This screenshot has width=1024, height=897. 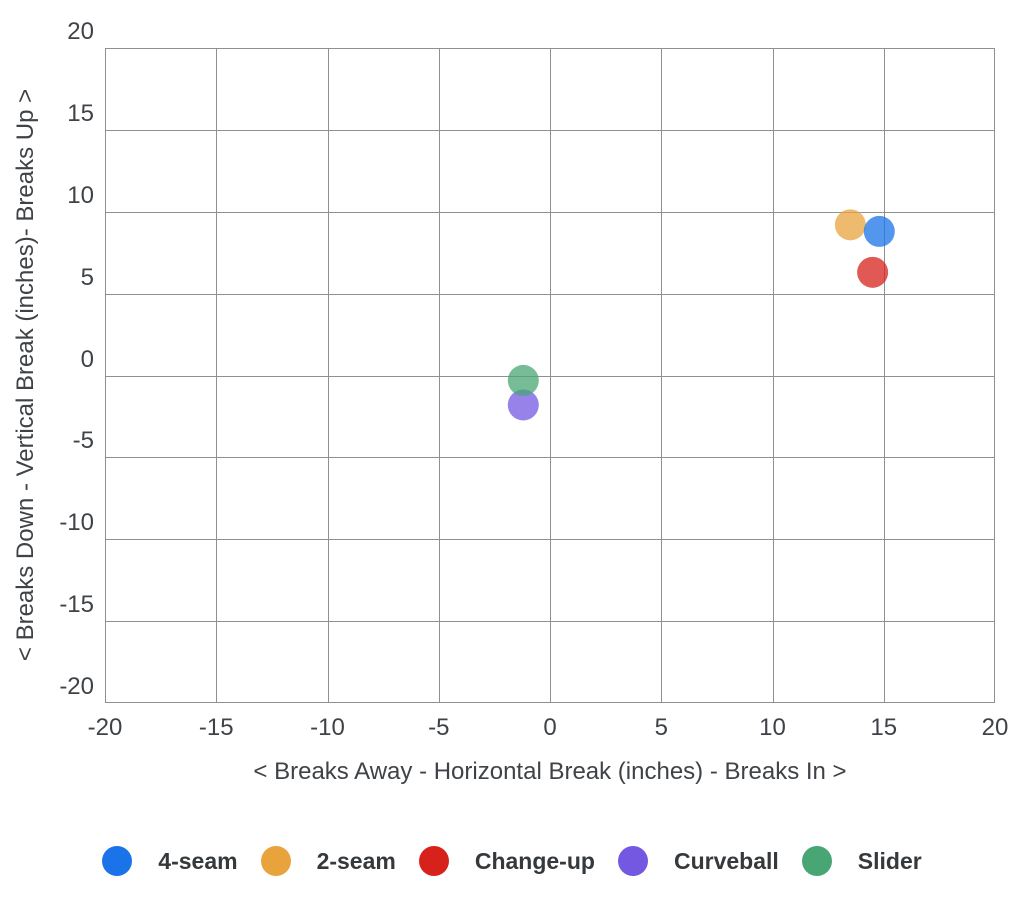 I want to click on legend-label-2-seam: 2-seam, so click(x=356, y=860).